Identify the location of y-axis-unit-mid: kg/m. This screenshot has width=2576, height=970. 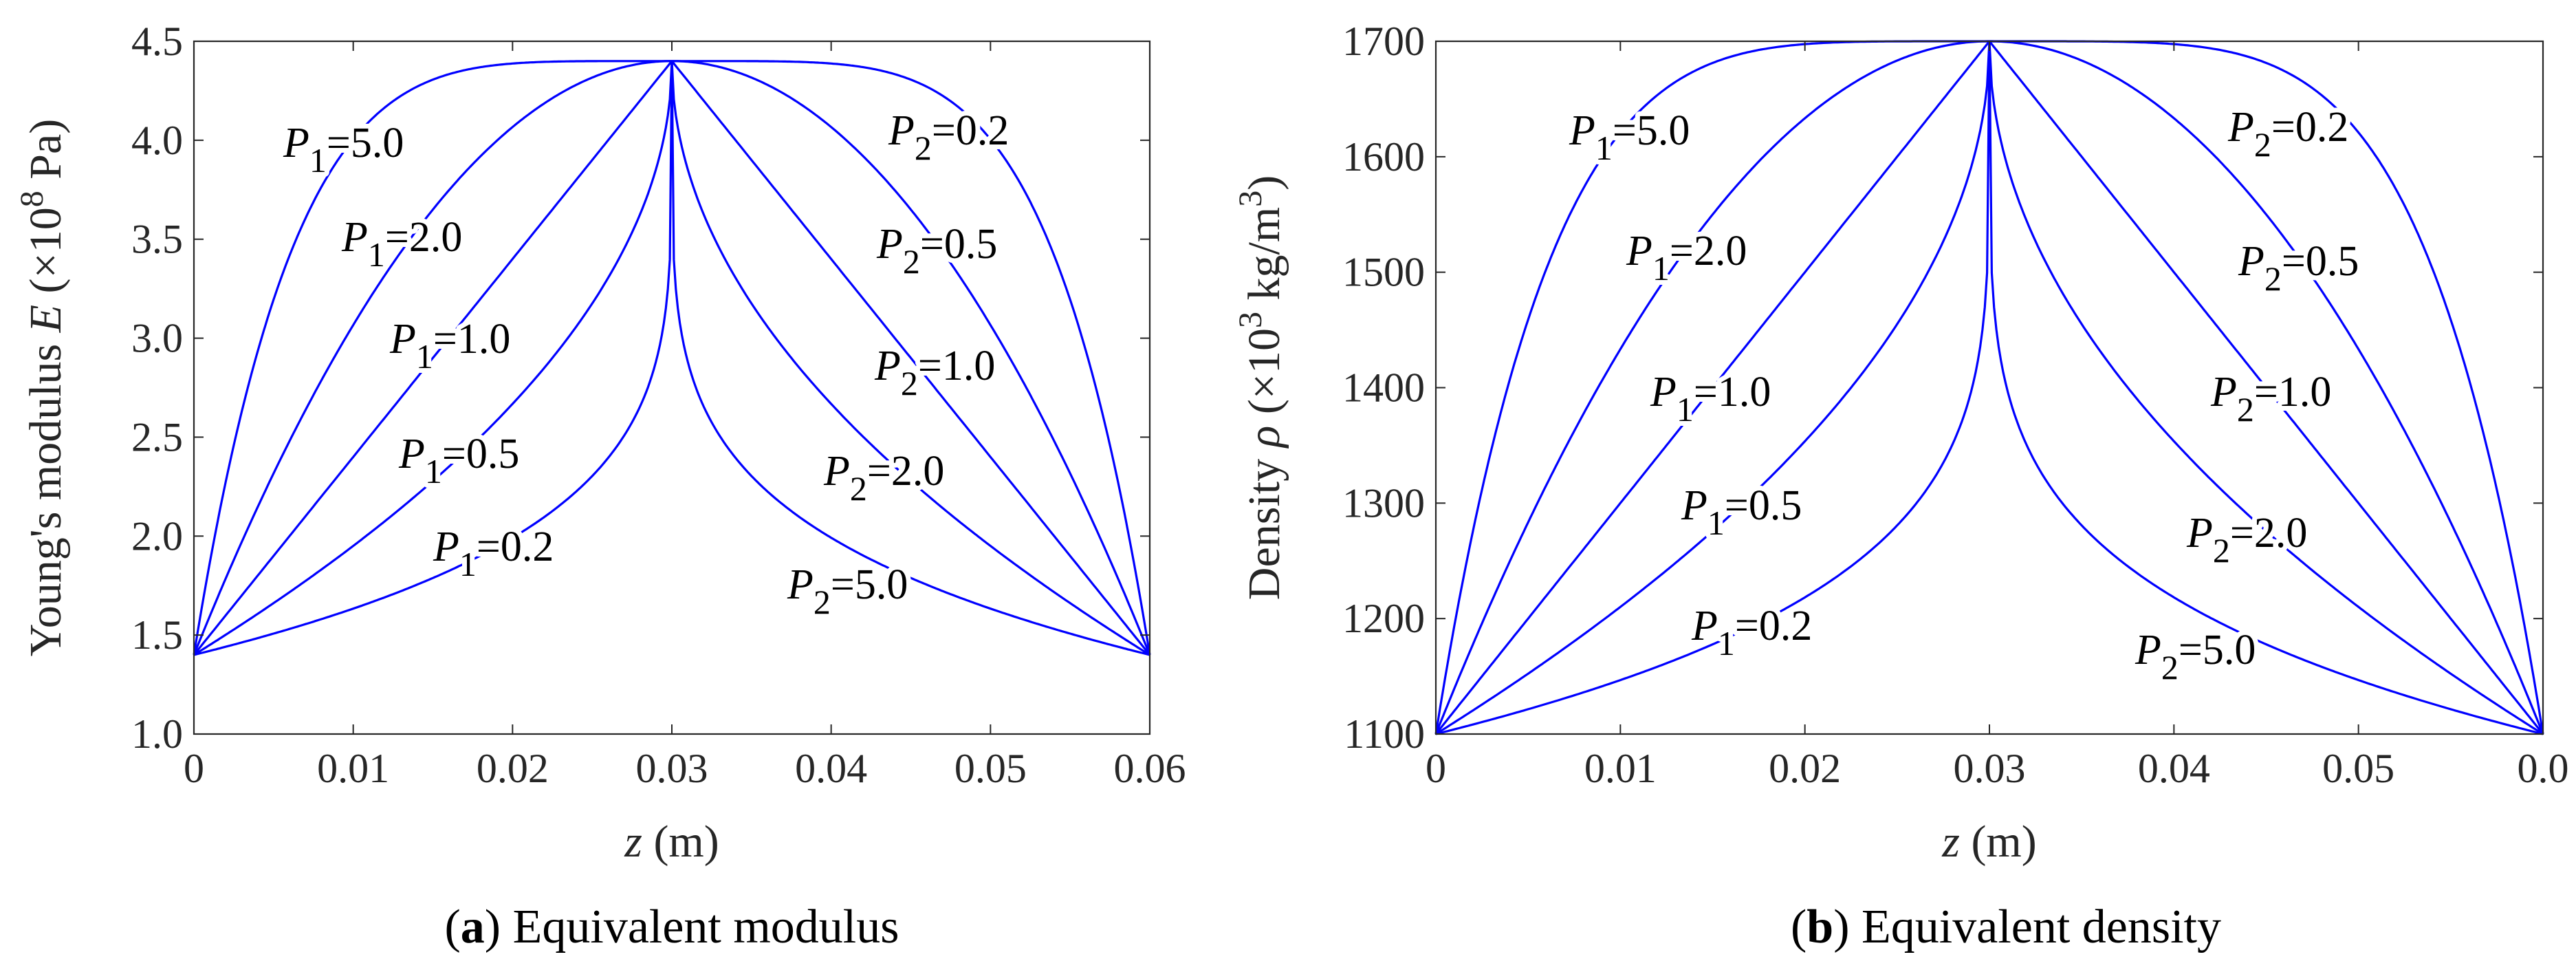
(1264, 259).